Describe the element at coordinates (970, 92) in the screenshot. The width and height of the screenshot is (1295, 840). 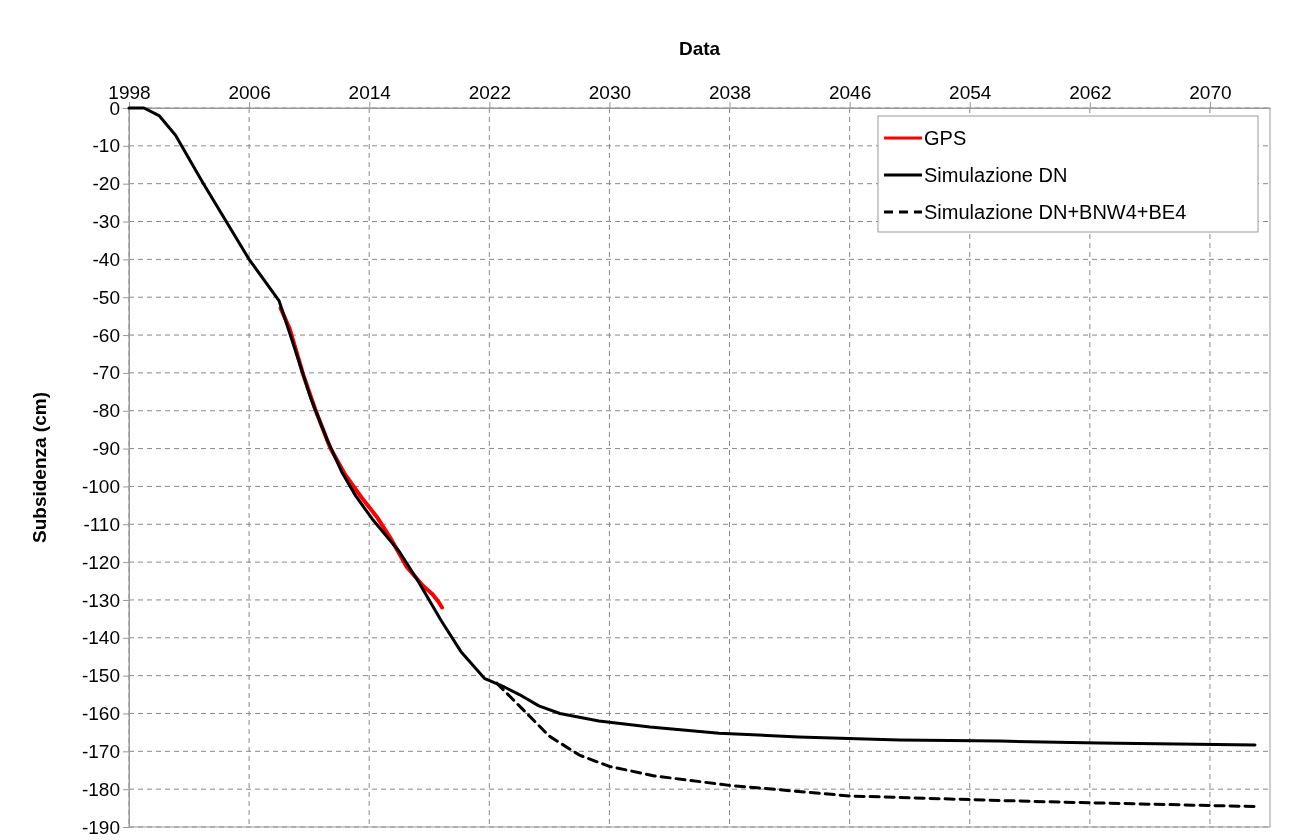
I see `x-tick-label: 2054` at that location.